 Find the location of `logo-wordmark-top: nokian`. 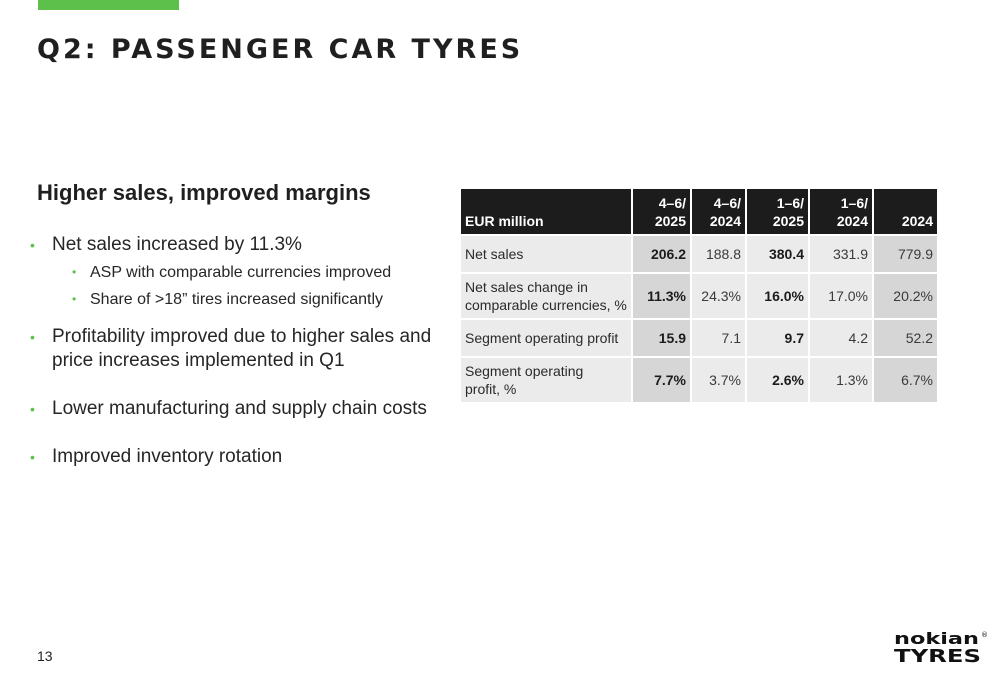

logo-wordmark-top: nokian is located at coordinates (936, 639).